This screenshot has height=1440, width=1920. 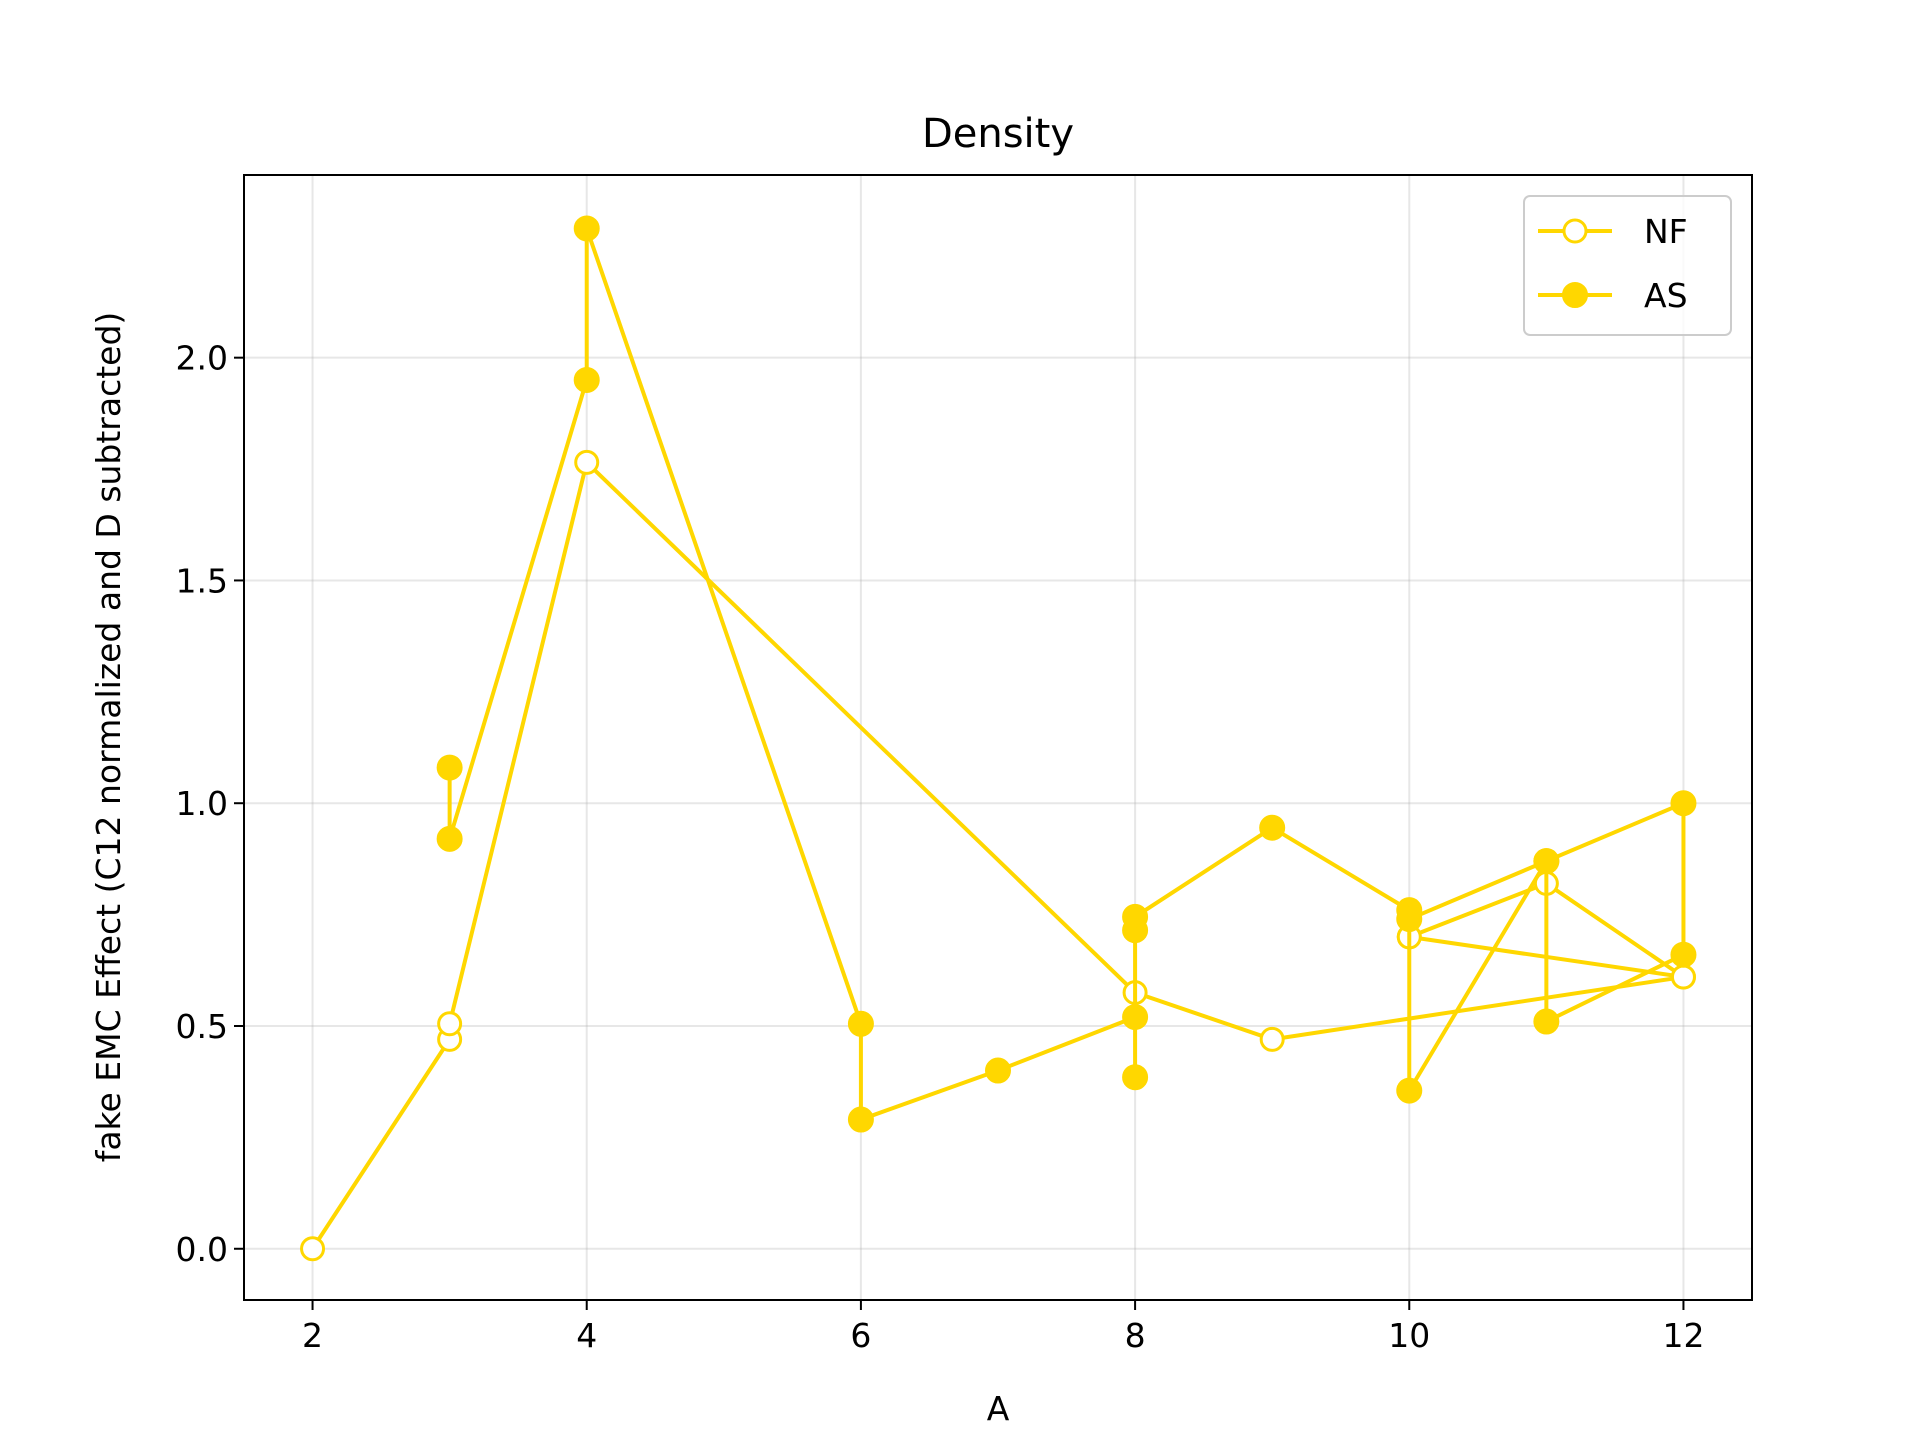 I want to click on y-tick-label: 0.0, so click(x=202, y=1249).